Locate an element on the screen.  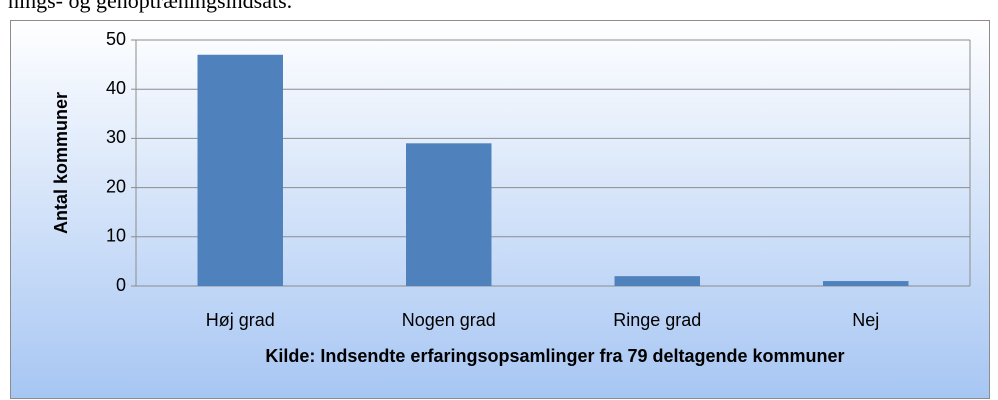
y-tick-label: 20 is located at coordinates (116, 186).